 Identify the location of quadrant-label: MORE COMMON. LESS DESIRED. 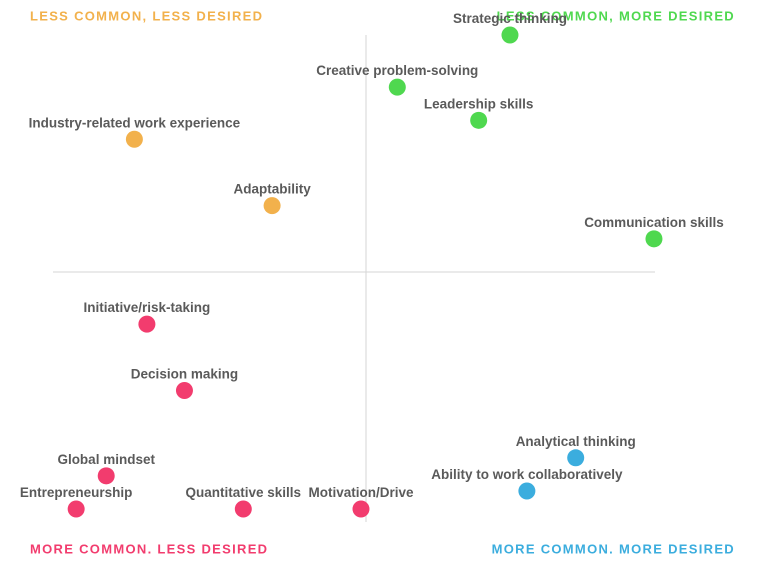
(149, 548).